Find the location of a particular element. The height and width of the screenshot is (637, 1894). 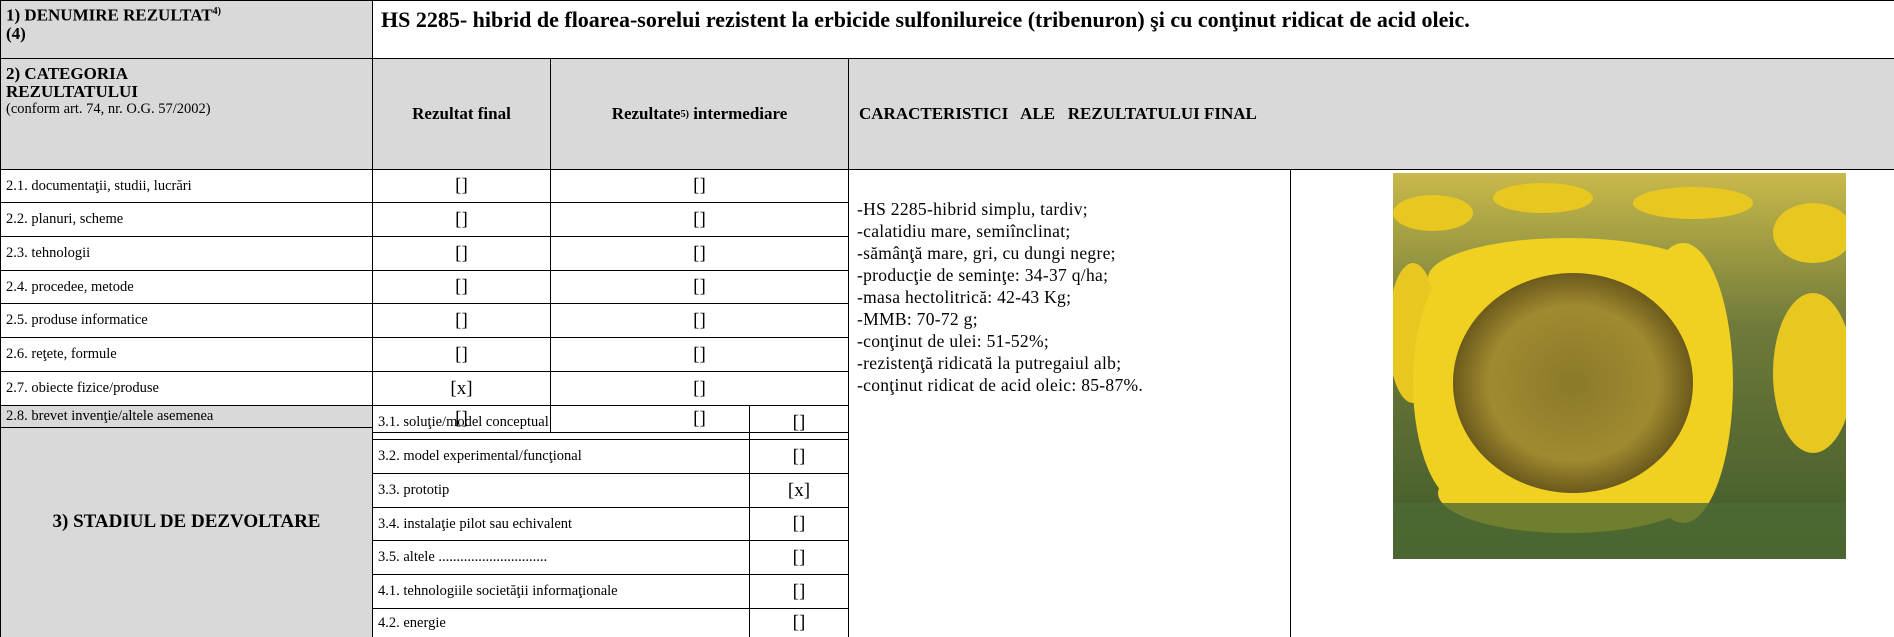

characteristic-line: -masa hectolitrică: 42-43 Kg; is located at coordinates (964, 297).